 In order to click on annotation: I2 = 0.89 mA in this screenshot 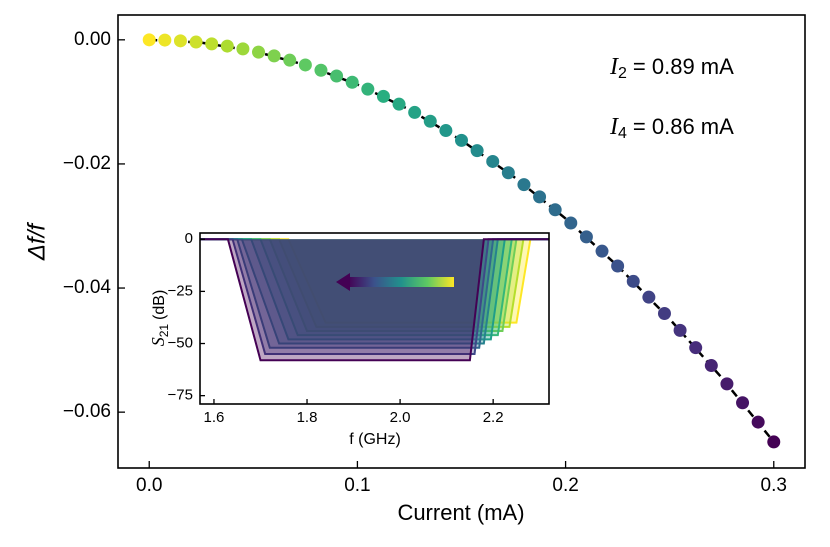, I will do `click(671, 68)`.